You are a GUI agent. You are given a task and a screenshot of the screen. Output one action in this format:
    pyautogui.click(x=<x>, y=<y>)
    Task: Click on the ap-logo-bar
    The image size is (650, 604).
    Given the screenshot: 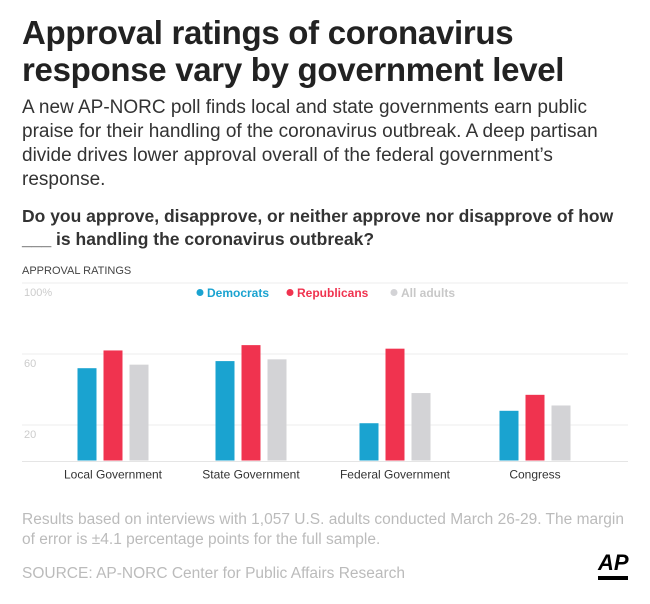 What is the action you would take?
    pyautogui.click(x=613, y=578)
    